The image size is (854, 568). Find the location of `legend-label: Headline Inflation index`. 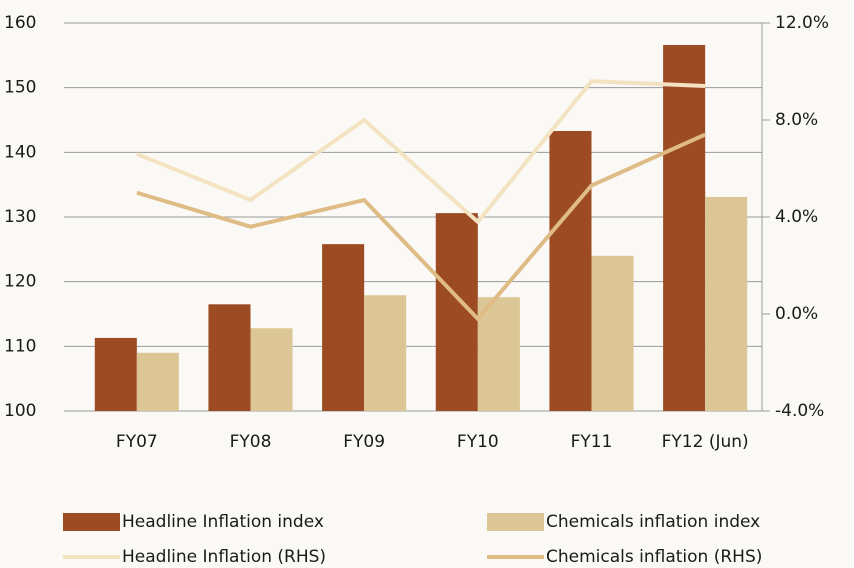

legend-label: Headline Inflation index is located at coordinates (223, 522).